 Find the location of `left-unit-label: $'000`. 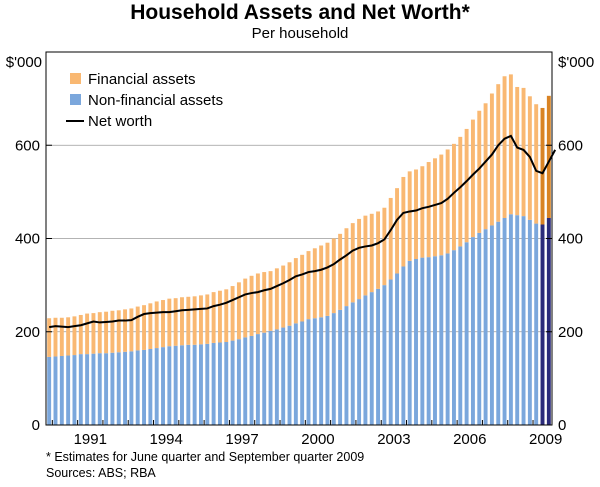

left-unit-label: $'000 is located at coordinates (24, 62).